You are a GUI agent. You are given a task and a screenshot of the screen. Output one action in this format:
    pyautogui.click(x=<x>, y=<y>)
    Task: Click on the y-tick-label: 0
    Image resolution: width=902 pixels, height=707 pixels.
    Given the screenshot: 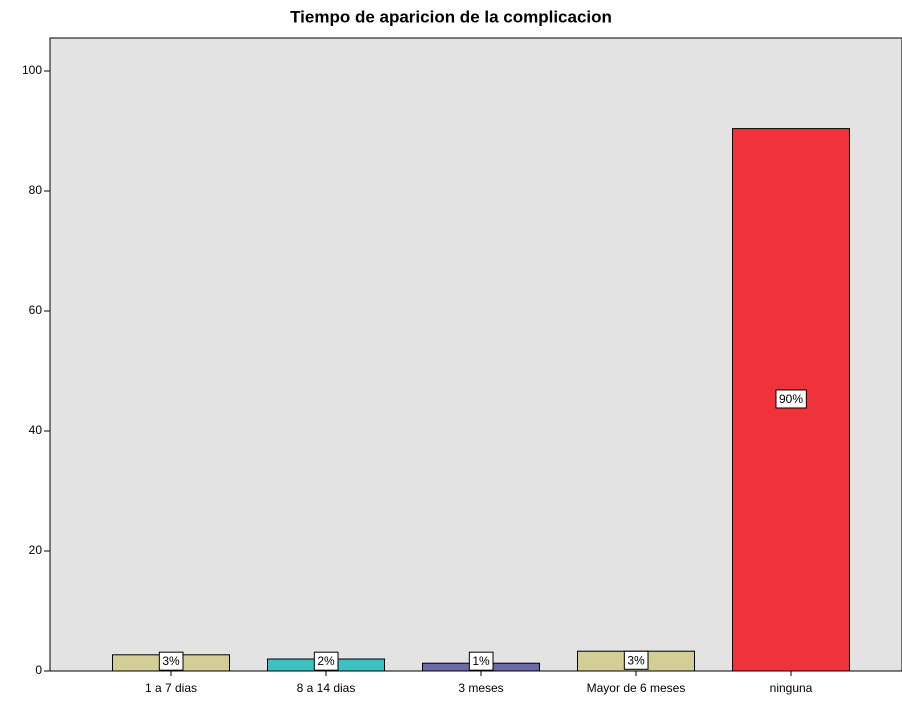 What is the action you would take?
    pyautogui.click(x=38, y=670)
    